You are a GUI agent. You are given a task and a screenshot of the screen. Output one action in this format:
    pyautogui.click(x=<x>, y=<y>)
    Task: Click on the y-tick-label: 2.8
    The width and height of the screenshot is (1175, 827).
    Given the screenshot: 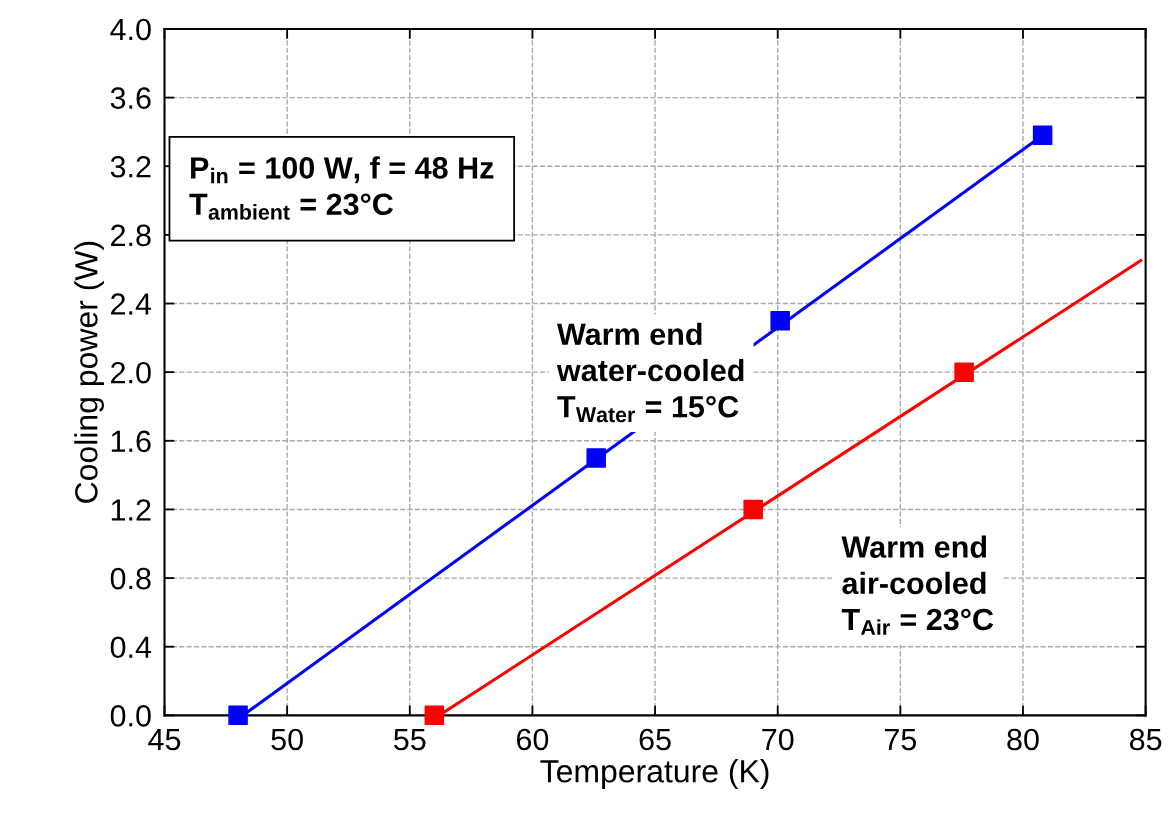 What is the action you would take?
    pyautogui.click(x=131, y=235)
    